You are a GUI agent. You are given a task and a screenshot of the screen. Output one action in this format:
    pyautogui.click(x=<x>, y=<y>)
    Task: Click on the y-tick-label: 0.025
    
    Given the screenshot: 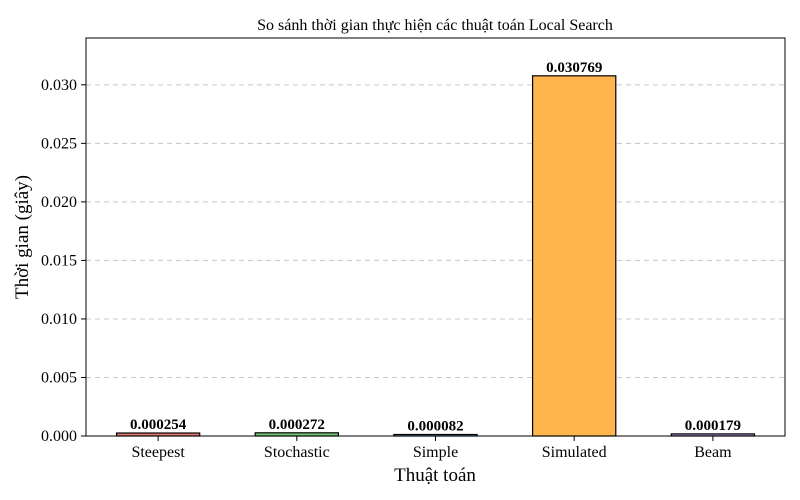 What is the action you would take?
    pyautogui.click(x=59, y=143)
    